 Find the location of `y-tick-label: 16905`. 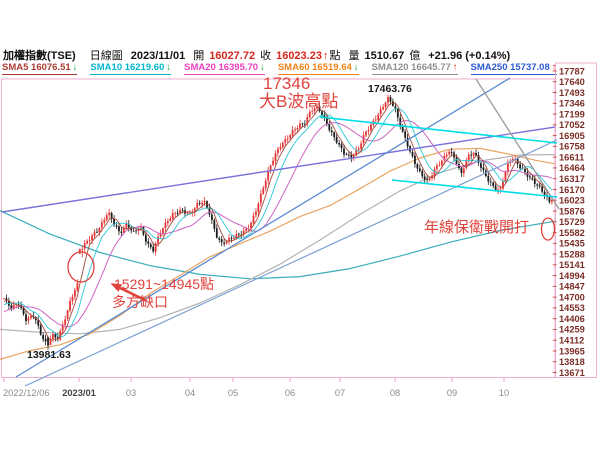

y-tick-label: 16905 is located at coordinates (572, 136).